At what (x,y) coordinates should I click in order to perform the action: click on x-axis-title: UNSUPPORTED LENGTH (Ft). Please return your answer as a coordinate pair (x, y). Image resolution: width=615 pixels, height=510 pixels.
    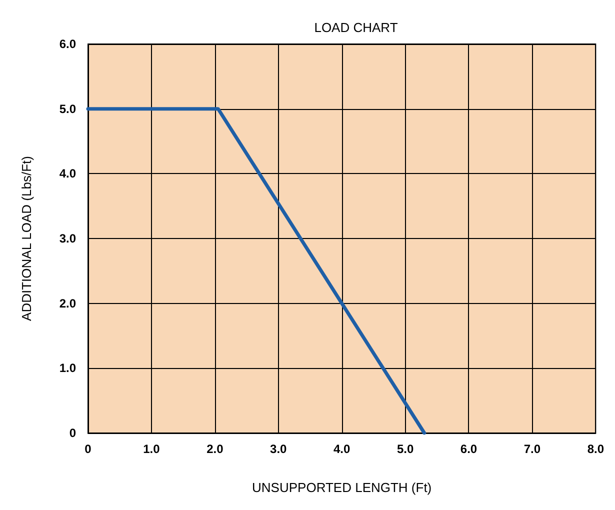
    Looking at the image, I should click on (342, 487).